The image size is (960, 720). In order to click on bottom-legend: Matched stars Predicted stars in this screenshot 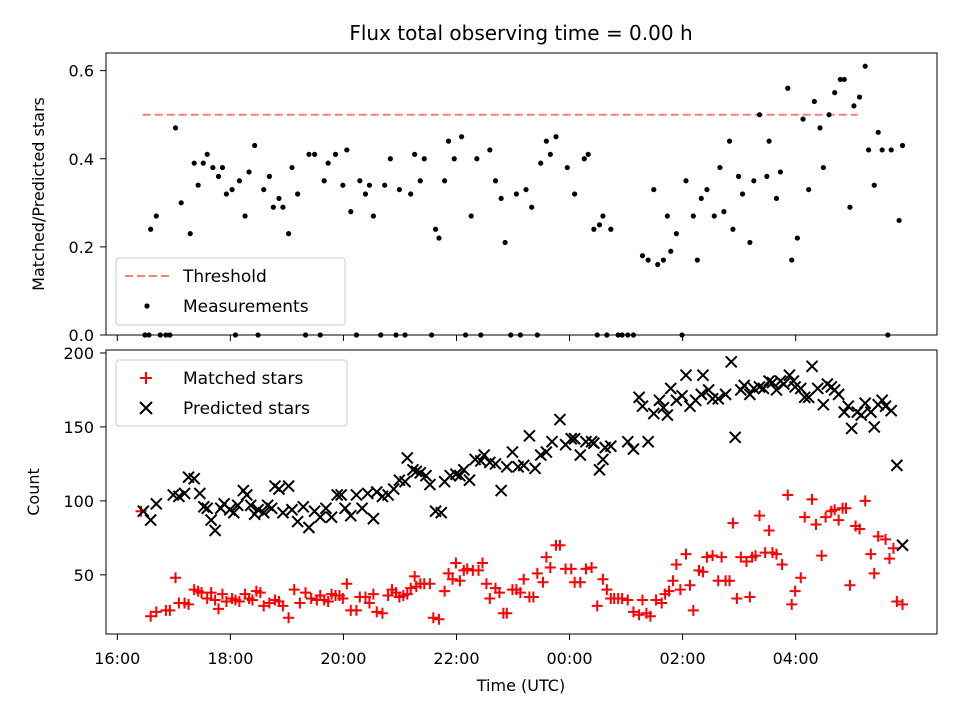, I will do `click(231, 393)`.